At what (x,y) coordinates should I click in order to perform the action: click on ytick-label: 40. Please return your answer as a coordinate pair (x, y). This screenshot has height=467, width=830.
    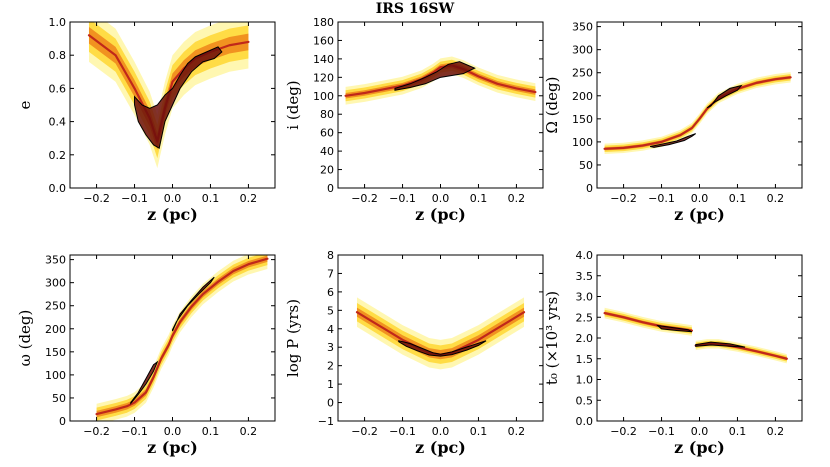
    Looking at the image, I should click on (327, 151).